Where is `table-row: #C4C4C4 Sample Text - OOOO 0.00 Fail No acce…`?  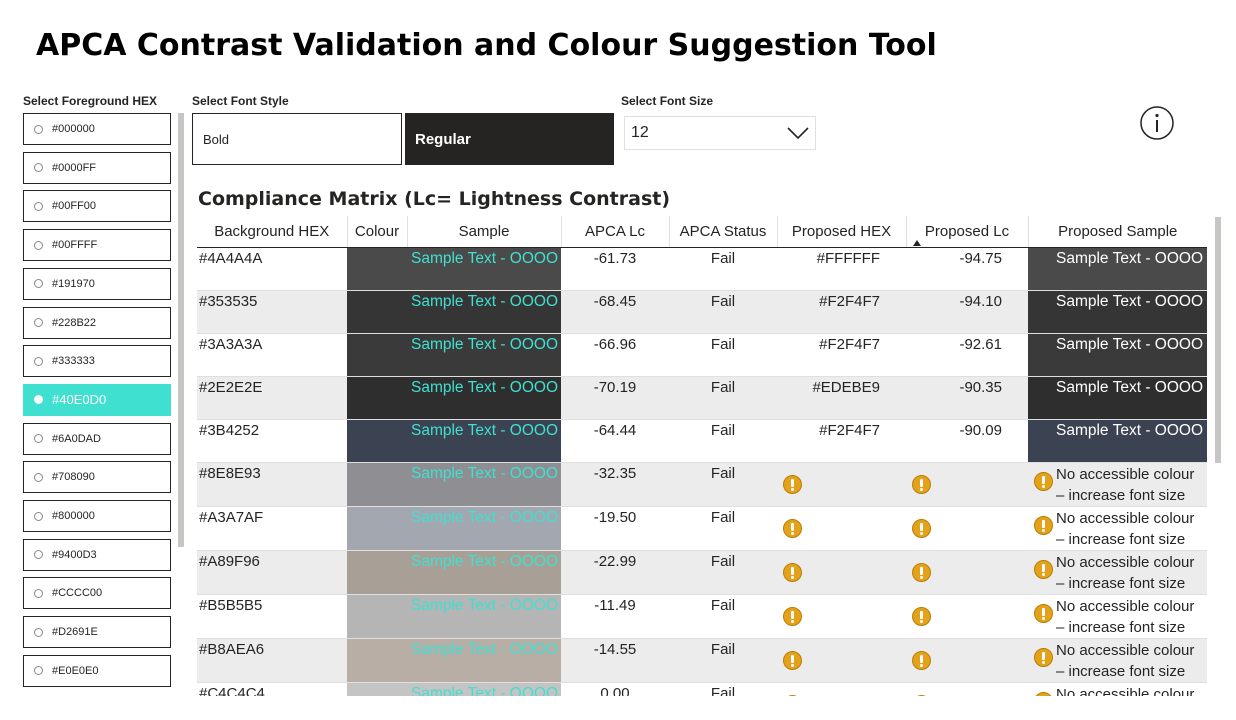
table-row: #C4C4C4 Sample Text - OOOO 0.00 Fail No acce… is located at coordinates (702, 689).